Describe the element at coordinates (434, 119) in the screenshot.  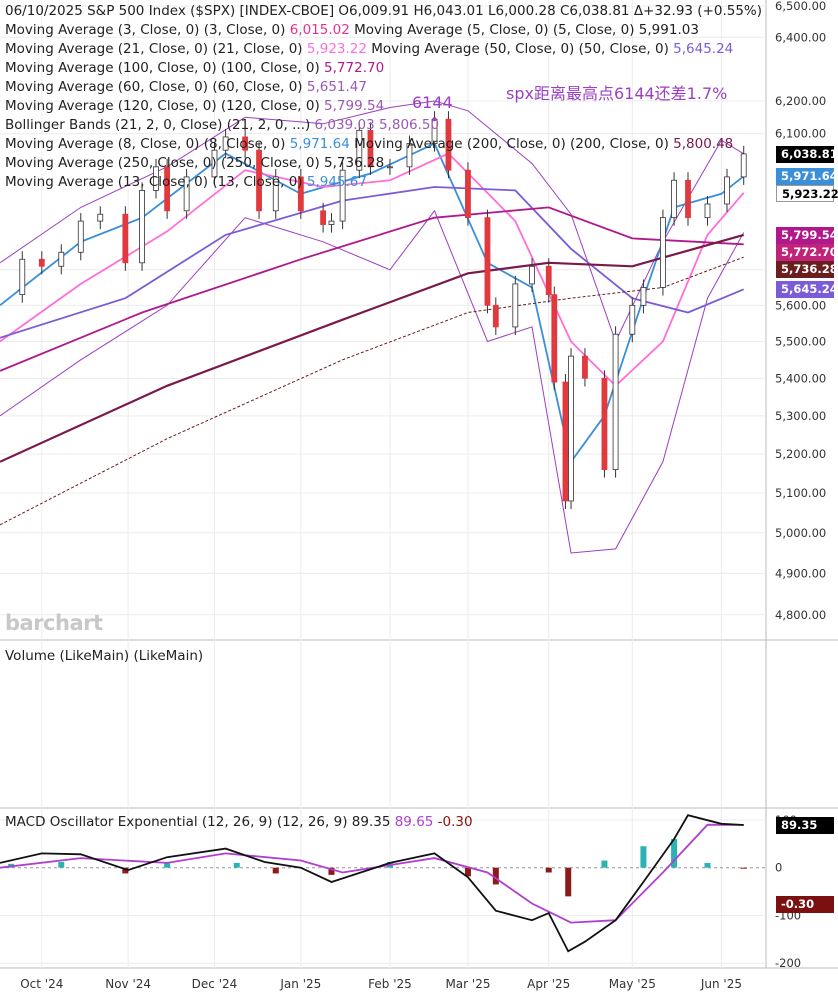
I see `annotation-marker` at that location.